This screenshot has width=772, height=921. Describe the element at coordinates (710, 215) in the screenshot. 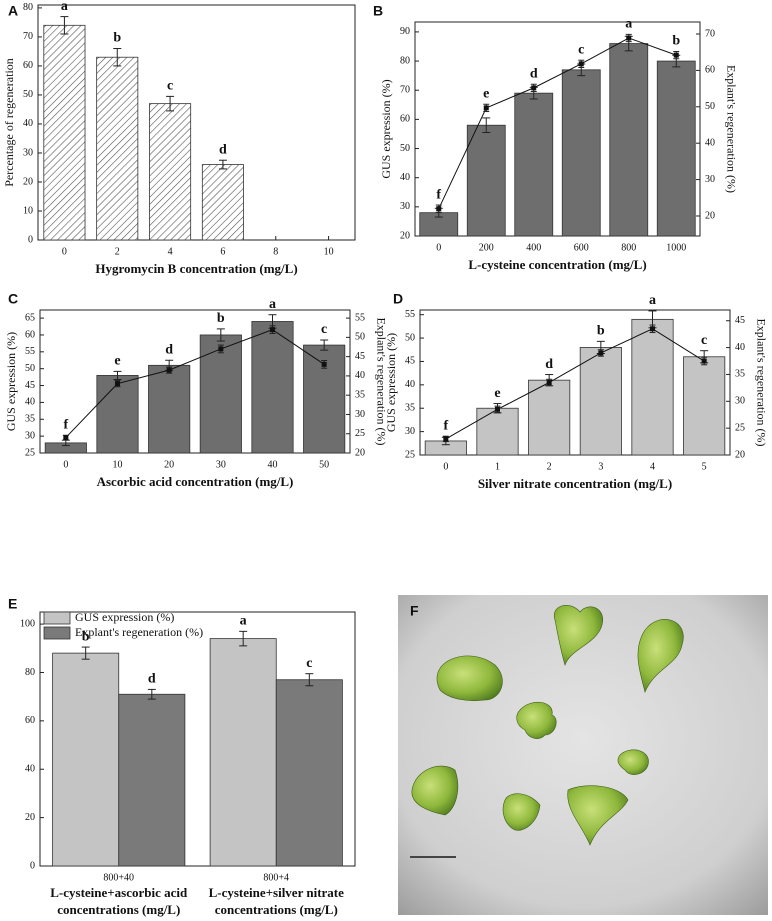

I see `y2-tick-label: 20` at that location.